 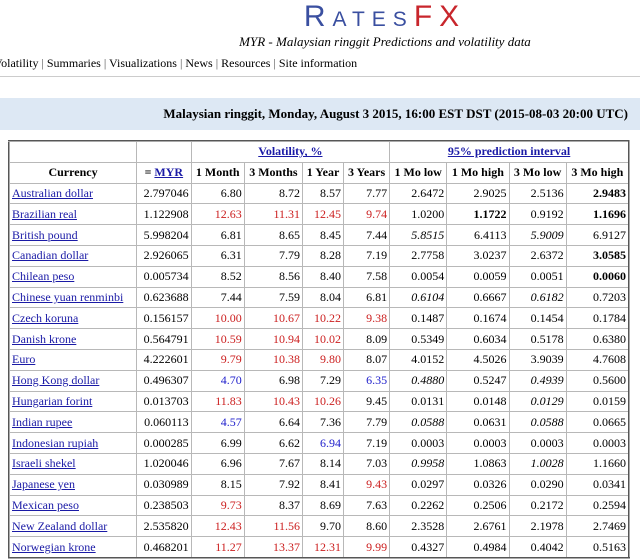 What do you see at coordinates (323, 297) in the screenshot?
I see `volatility-cell: 8.04` at bounding box center [323, 297].